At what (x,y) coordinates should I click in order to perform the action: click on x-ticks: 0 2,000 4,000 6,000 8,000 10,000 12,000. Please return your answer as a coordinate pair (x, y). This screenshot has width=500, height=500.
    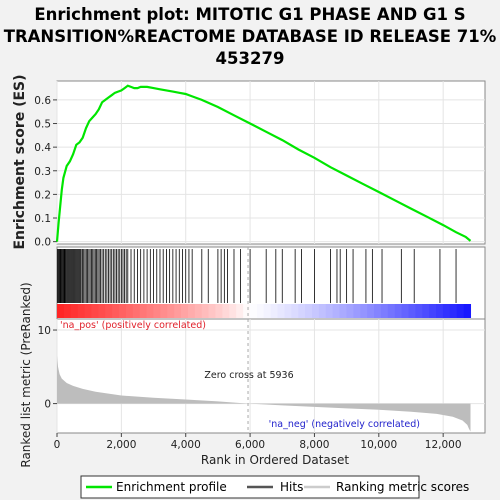
    Looking at the image, I should click on (258, 442).